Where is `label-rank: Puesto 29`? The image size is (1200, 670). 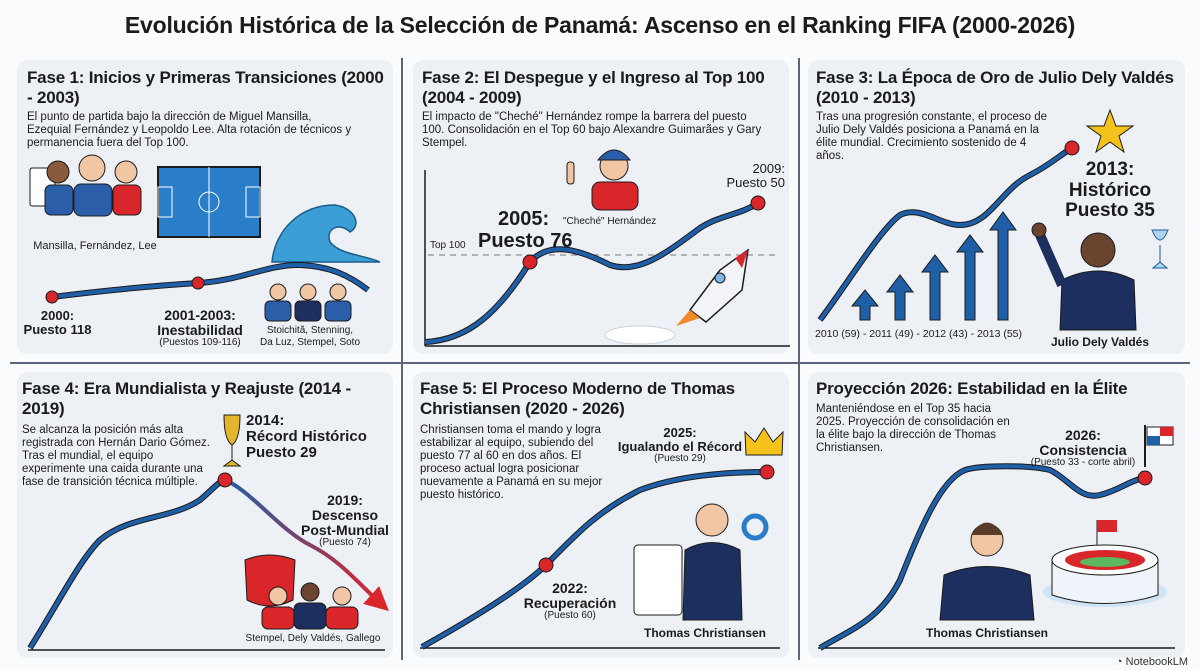 label-rank: Puesto 29 is located at coordinates (281, 453).